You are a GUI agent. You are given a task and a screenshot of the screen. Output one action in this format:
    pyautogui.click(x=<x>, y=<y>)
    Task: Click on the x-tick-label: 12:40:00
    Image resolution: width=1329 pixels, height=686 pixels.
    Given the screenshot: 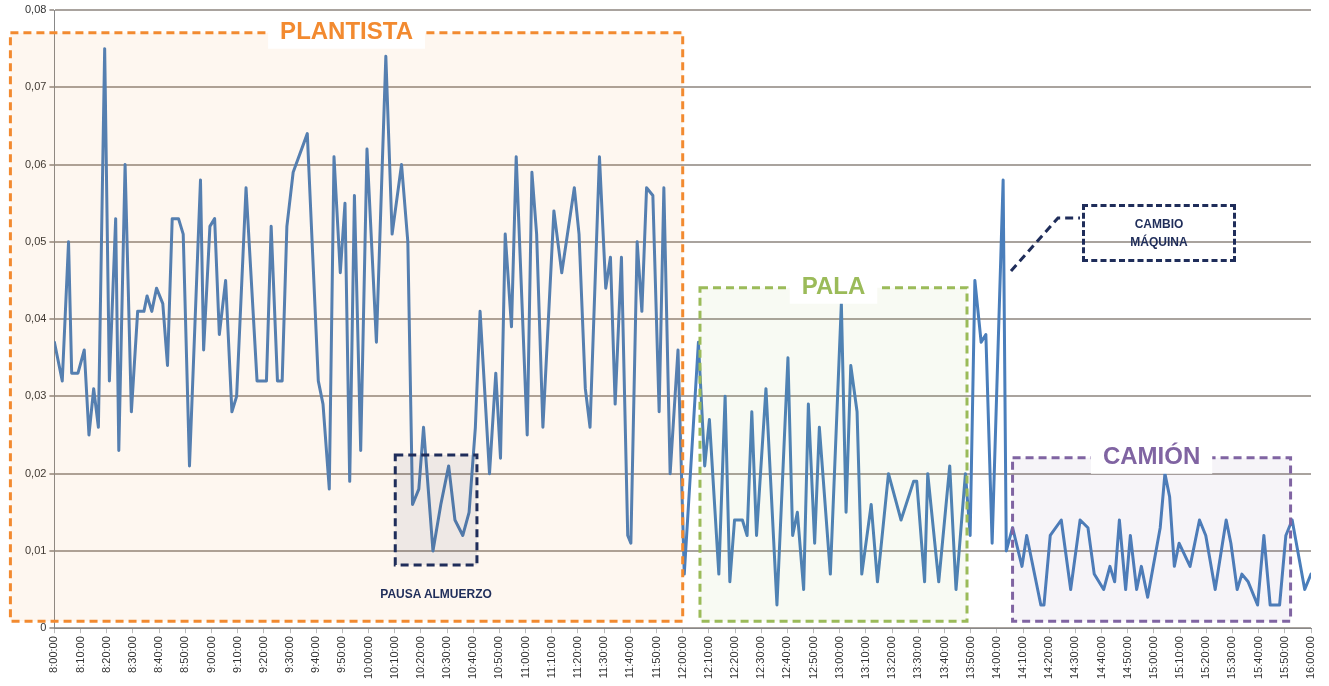 What is the action you would take?
    pyautogui.click(x=786, y=658)
    